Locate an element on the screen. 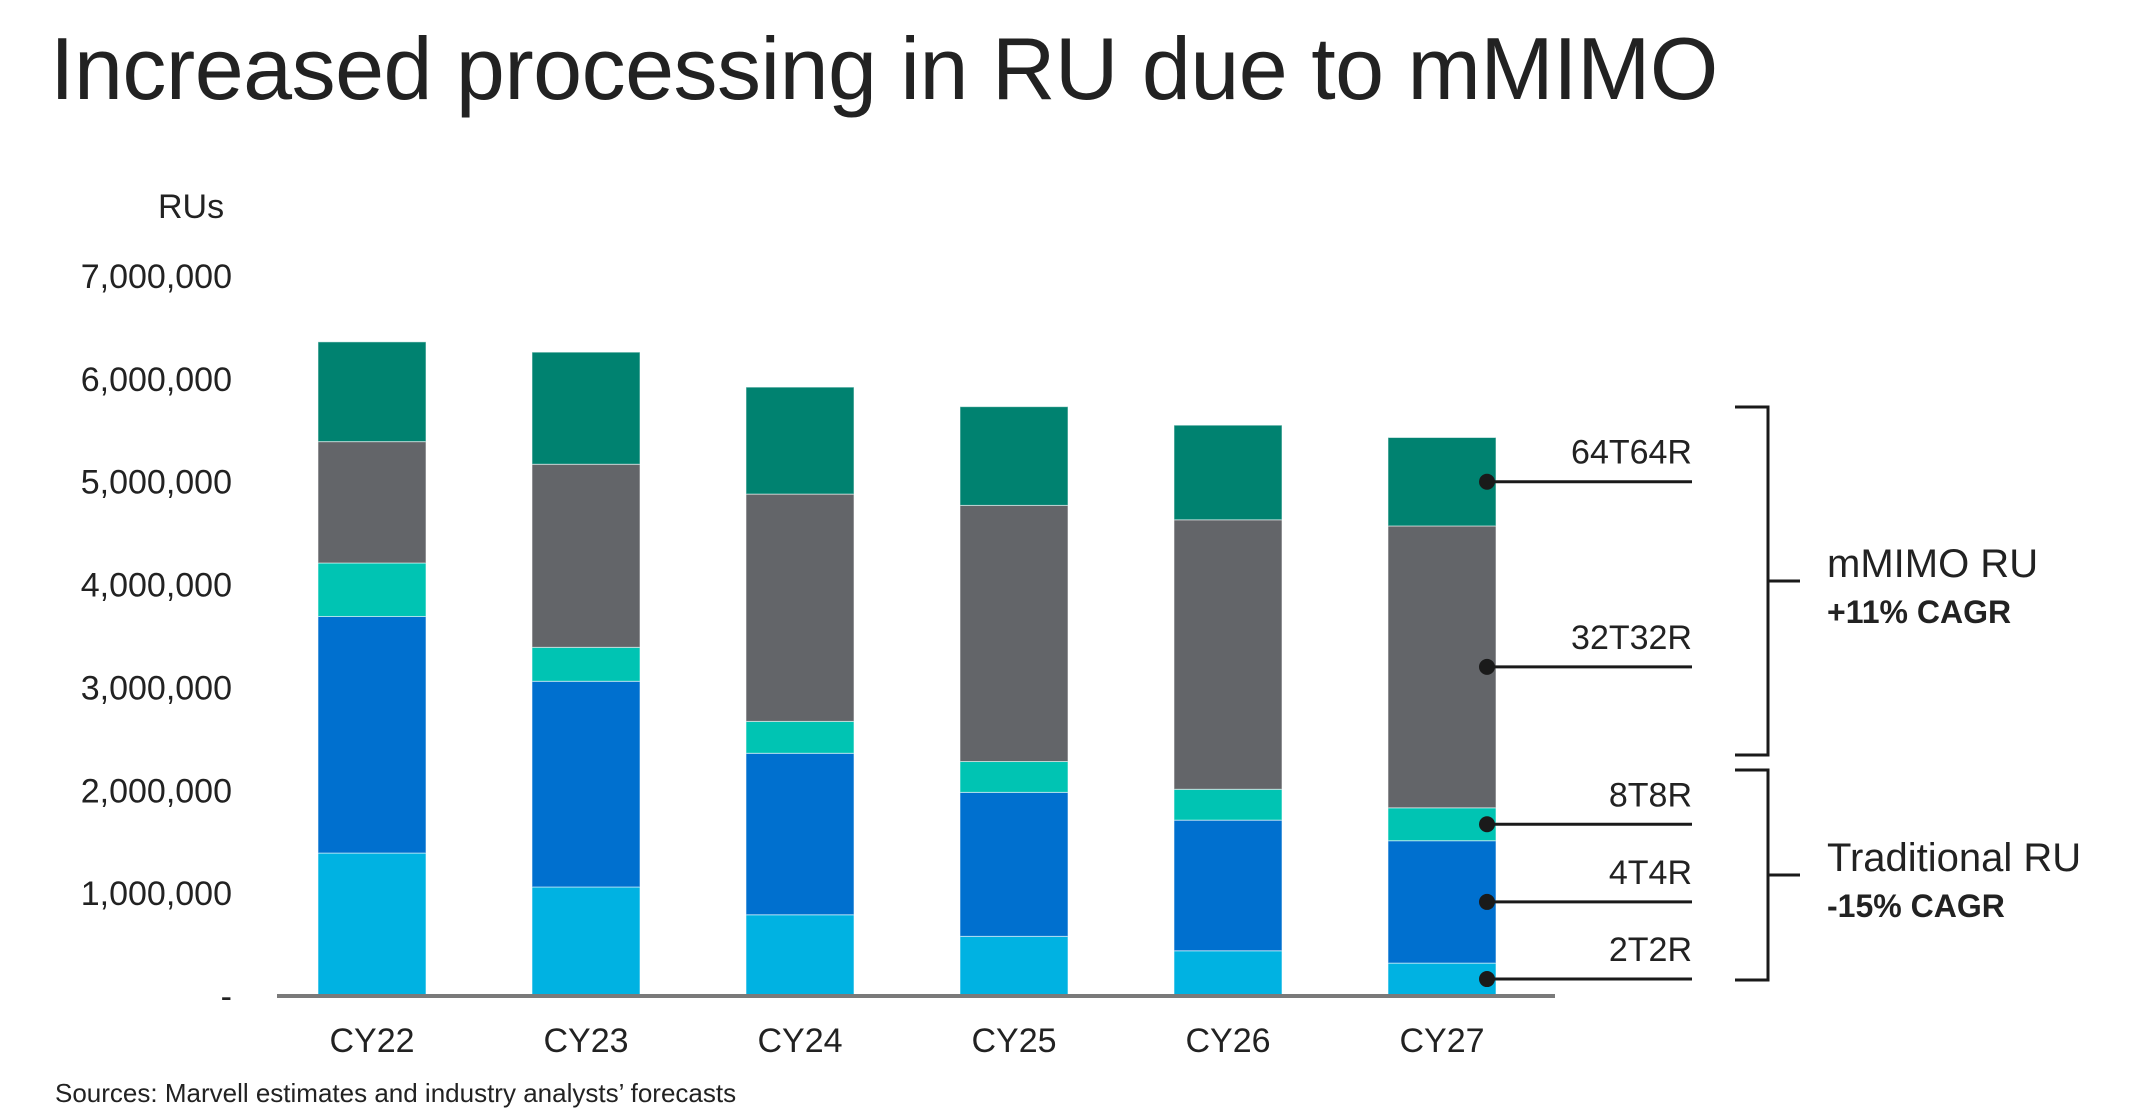 Image resolution: width=2133 pixels, height=1109 pixels. series-label-64t64r: 64T64R is located at coordinates (1631, 453).